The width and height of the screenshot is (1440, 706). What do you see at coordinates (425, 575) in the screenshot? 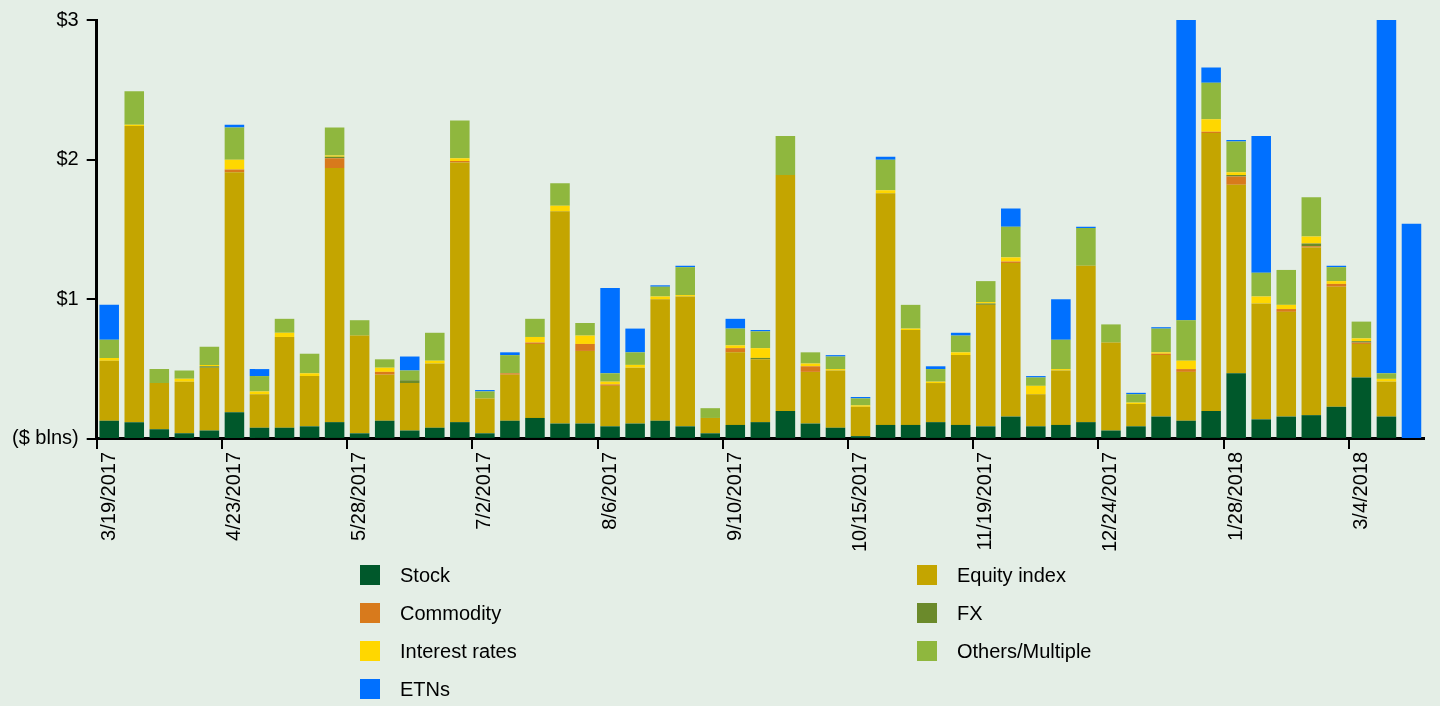
I see `legend-label: Stock` at bounding box center [425, 575].